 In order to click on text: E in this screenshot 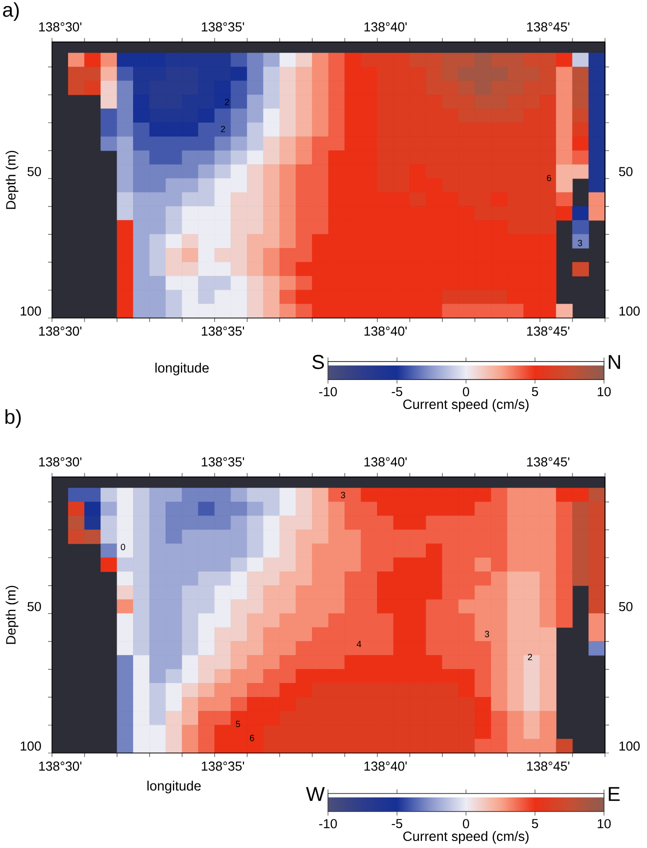, I will do `click(614, 794)`.